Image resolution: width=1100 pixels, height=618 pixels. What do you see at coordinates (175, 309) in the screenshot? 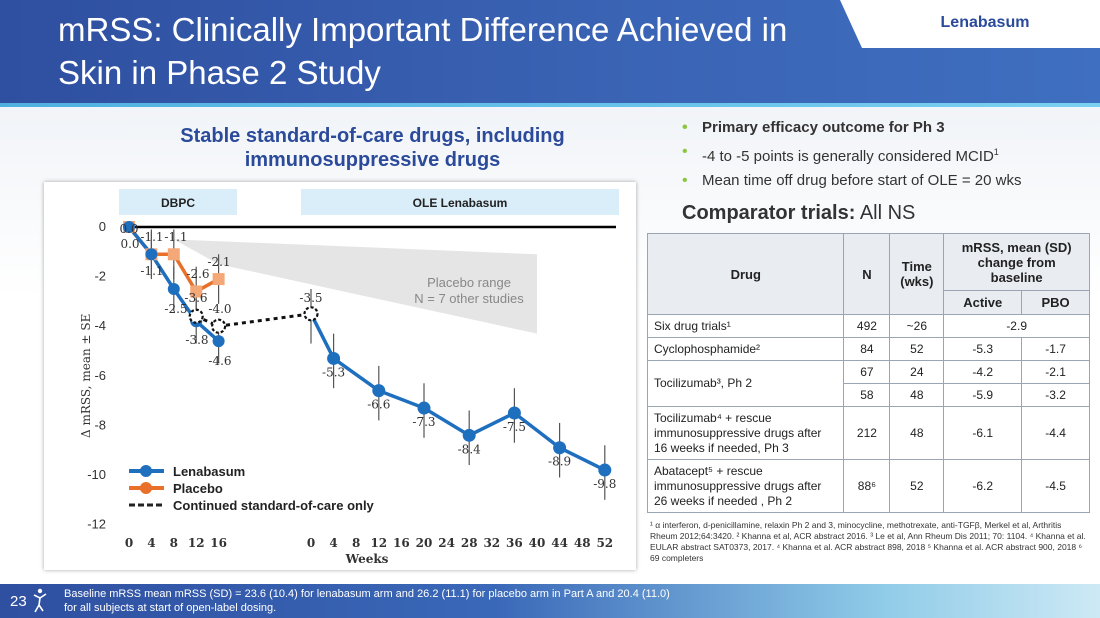
I see `data-label: -2.5` at bounding box center [175, 309].